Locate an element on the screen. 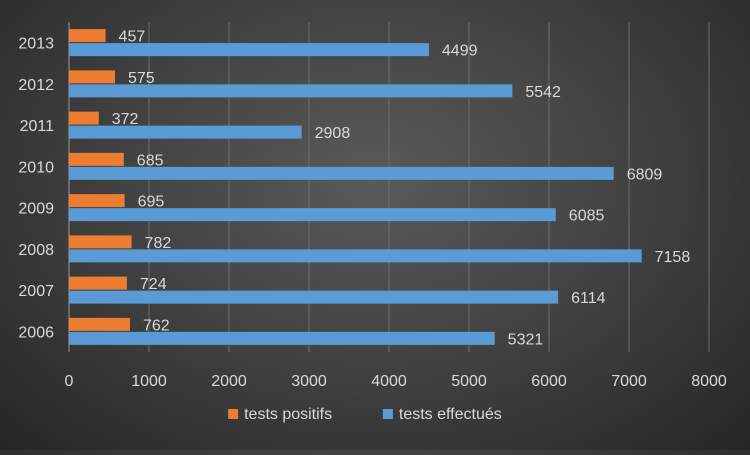  data-label-effectues-2006: 5321 is located at coordinates (526, 339).